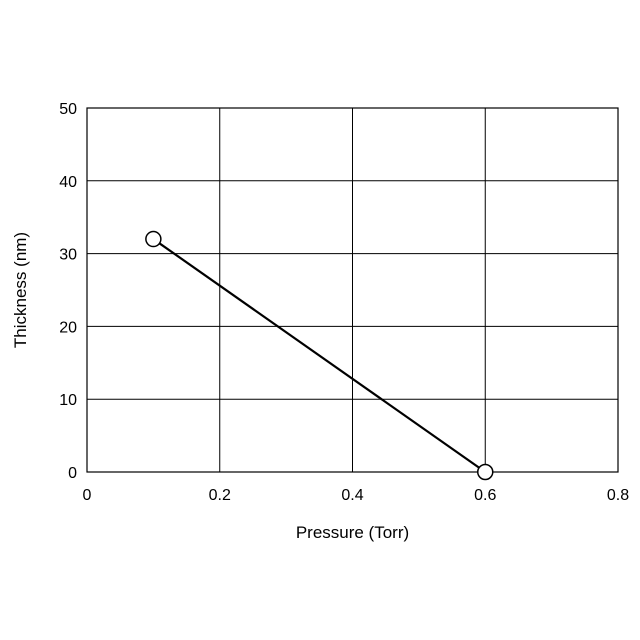 Image resolution: width=640 pixels, height=640 pixels. I want to click on y-tick-label: 50, so click(68, 109).